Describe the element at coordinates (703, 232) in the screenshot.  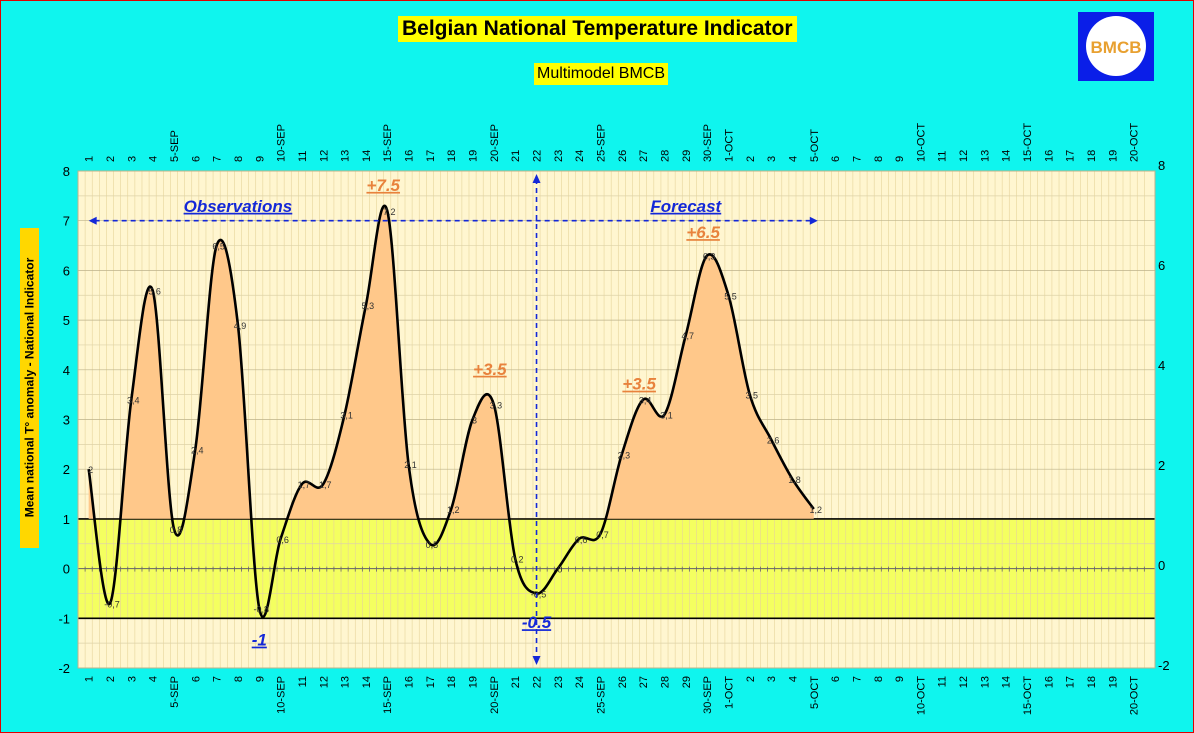
I see `peak-annotation: +6.5` at that location.